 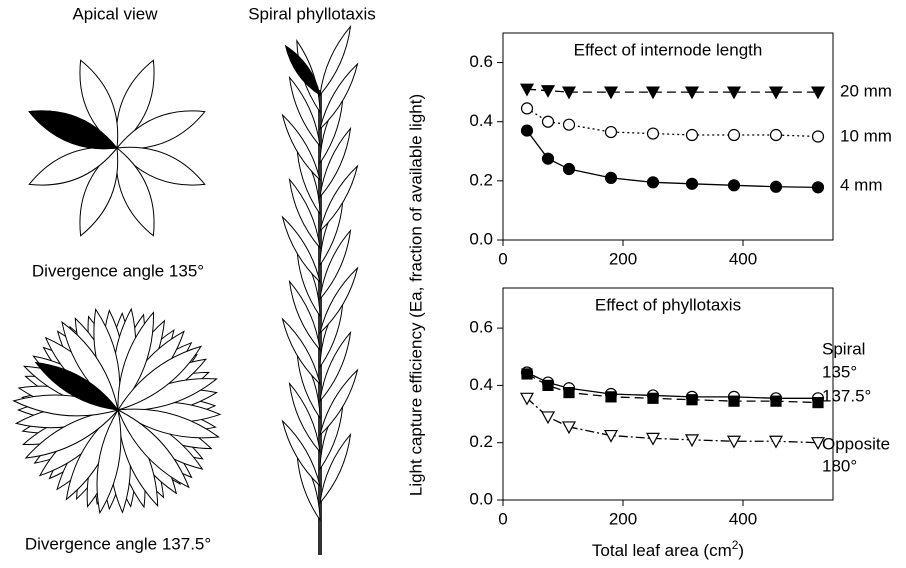 I want to click on annotation: Opposite, so click(x=856, y=443).